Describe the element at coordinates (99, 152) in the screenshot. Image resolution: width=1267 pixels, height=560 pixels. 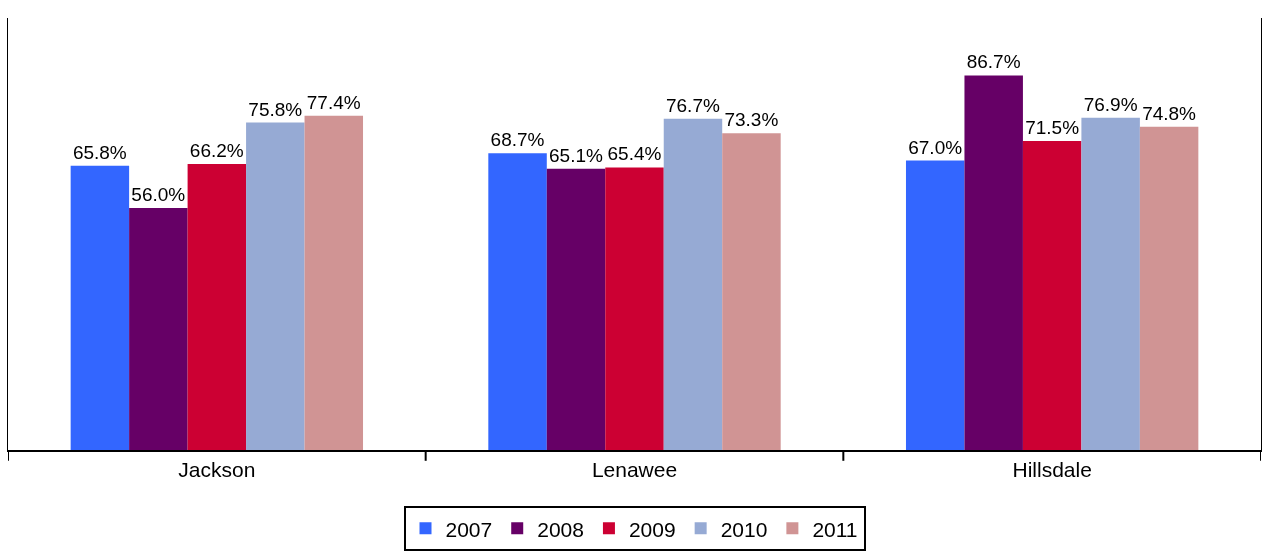
I see `data-label: 65.8%` at that location.